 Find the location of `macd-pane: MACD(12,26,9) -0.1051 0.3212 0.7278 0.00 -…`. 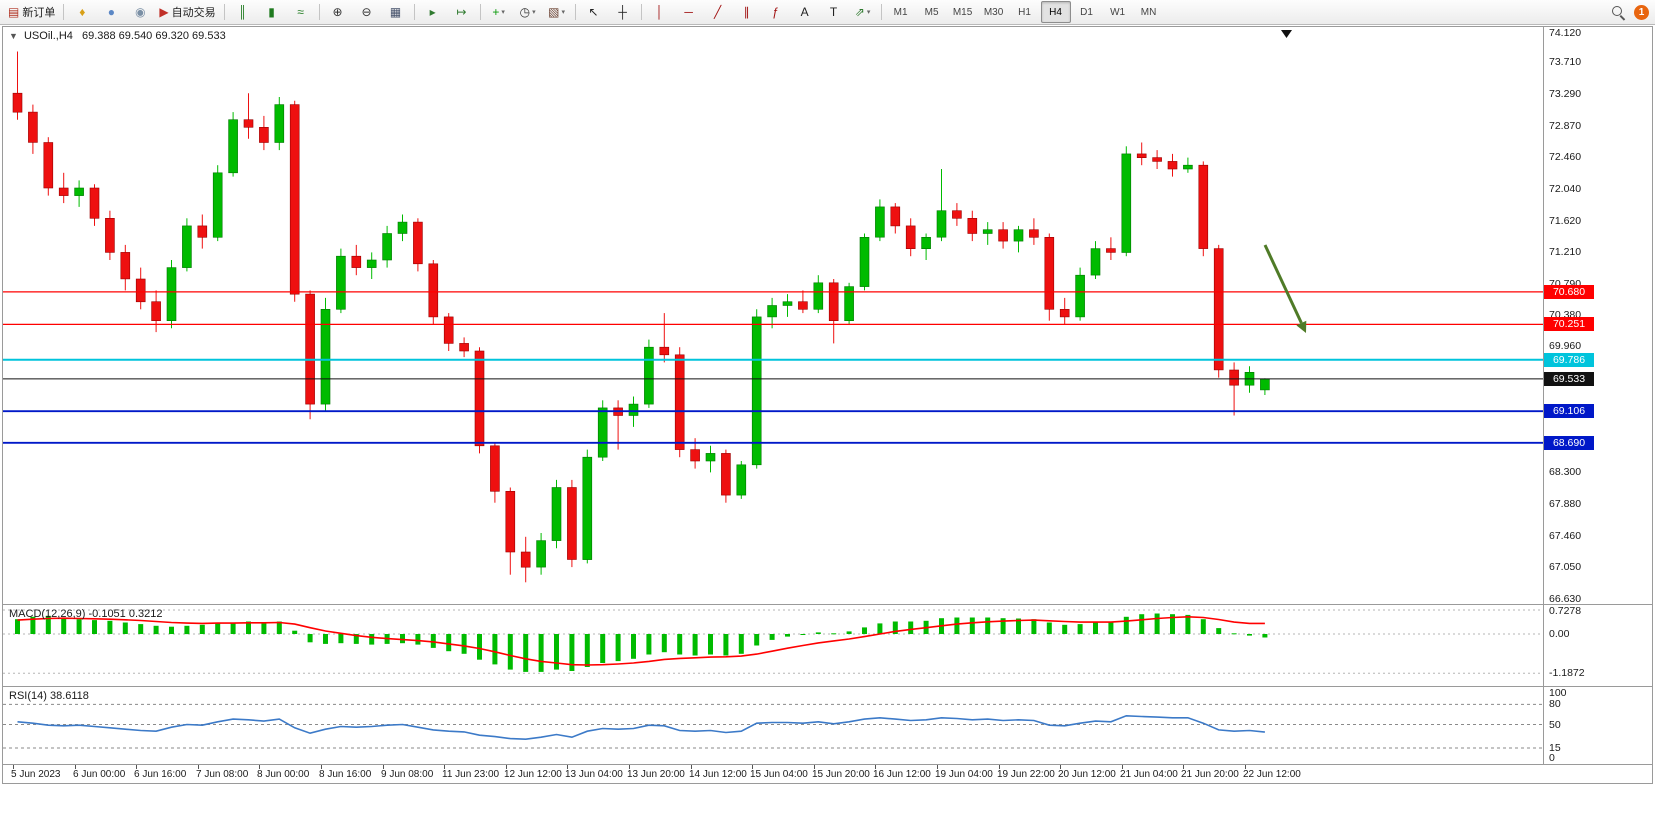

macd-pane: MACD(12,26,9) -0.1051 0.3212 0.7278 0.00 -… is located at coordinates (827, 646).